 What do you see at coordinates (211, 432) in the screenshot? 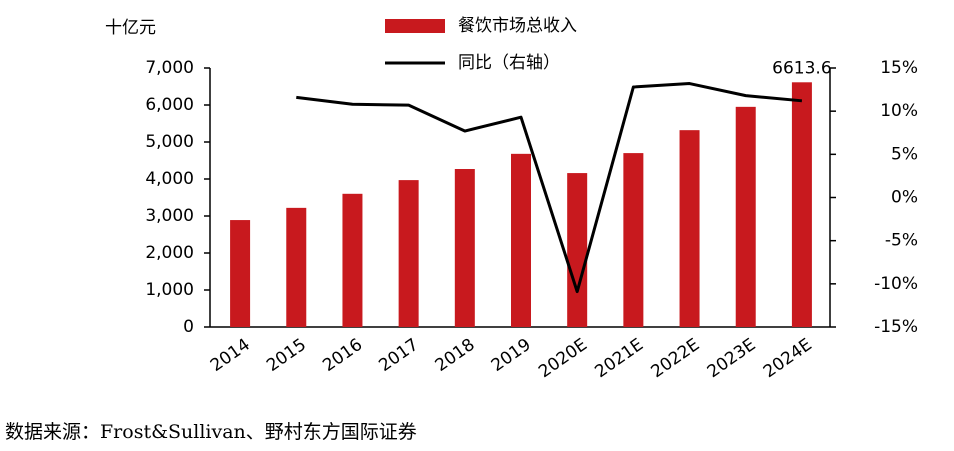
I see `source: 数据来源：Frost&Sullivan、野村东方国际证券` at bounding box center [211, 432].